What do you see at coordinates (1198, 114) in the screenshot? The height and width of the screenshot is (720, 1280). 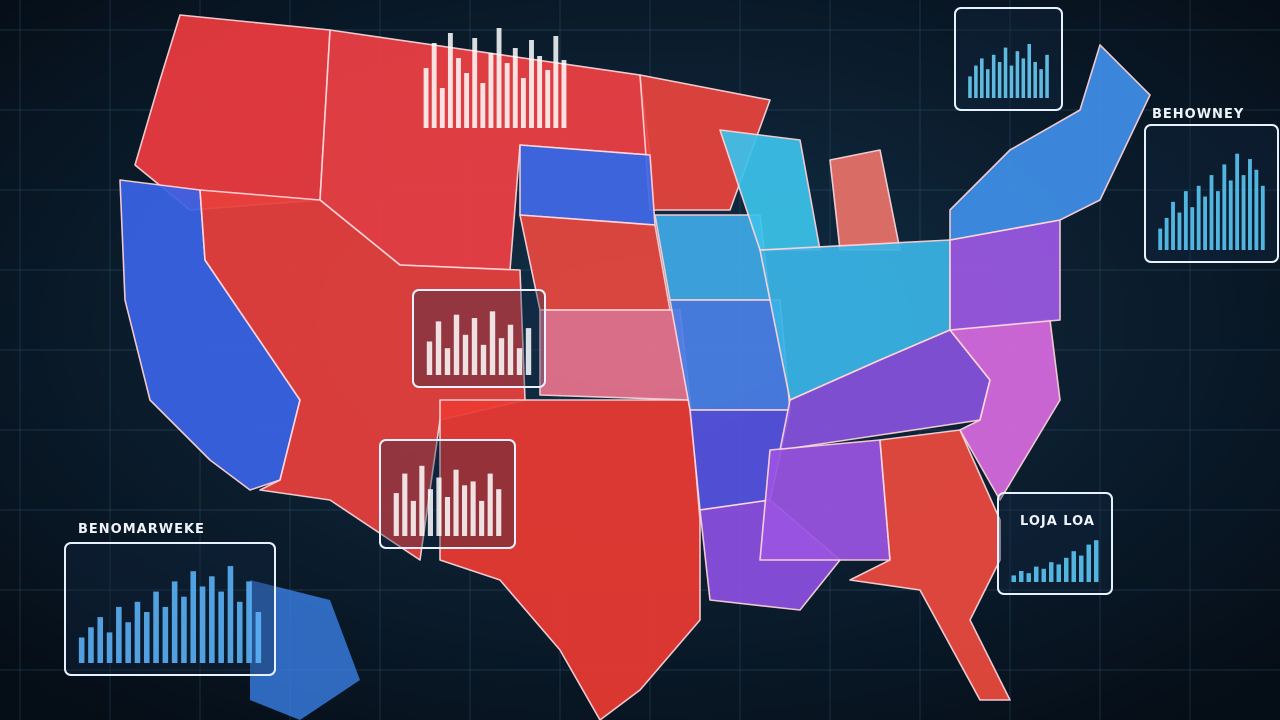 I see `panel-label: BEHOWNEY` at bounding box center [1198, 114].